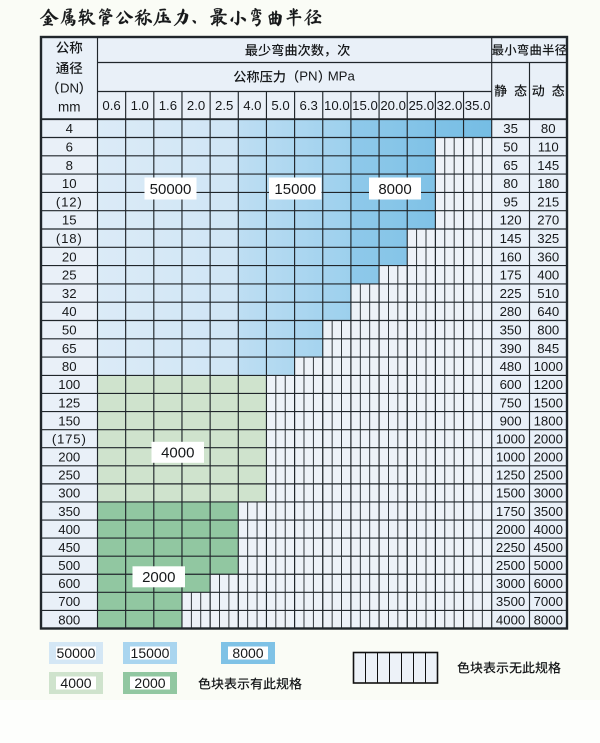 The image size is (600, 743). Describe the element at coordinates (196, 105) in the screenshot. I see `svg-text: 2.0` at that location.